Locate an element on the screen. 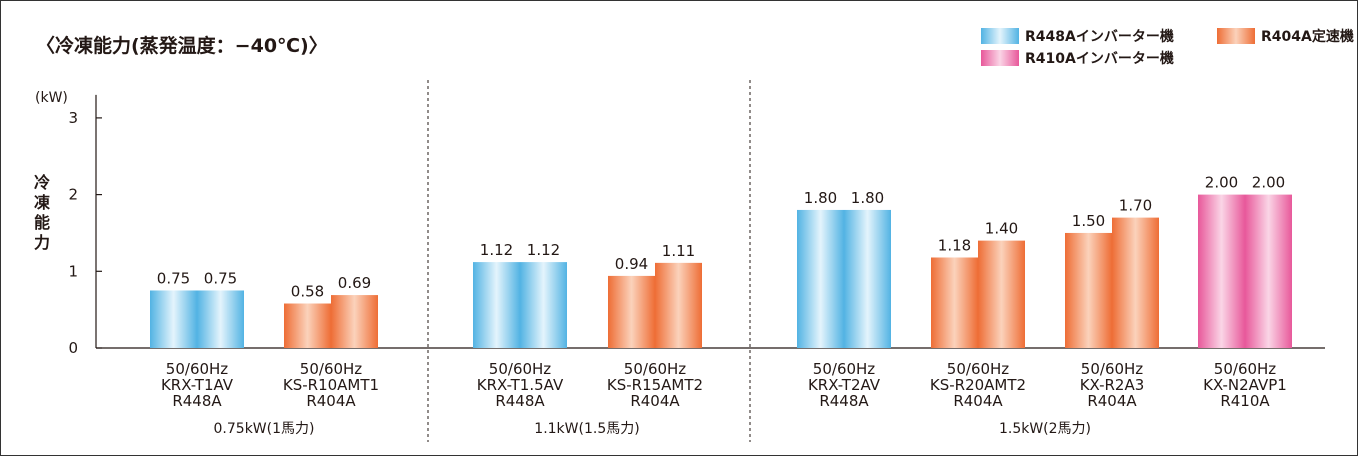 The image size is (1358, 456). category-model-label: KS-R20AMT2 is located at coordinates (978, 385).